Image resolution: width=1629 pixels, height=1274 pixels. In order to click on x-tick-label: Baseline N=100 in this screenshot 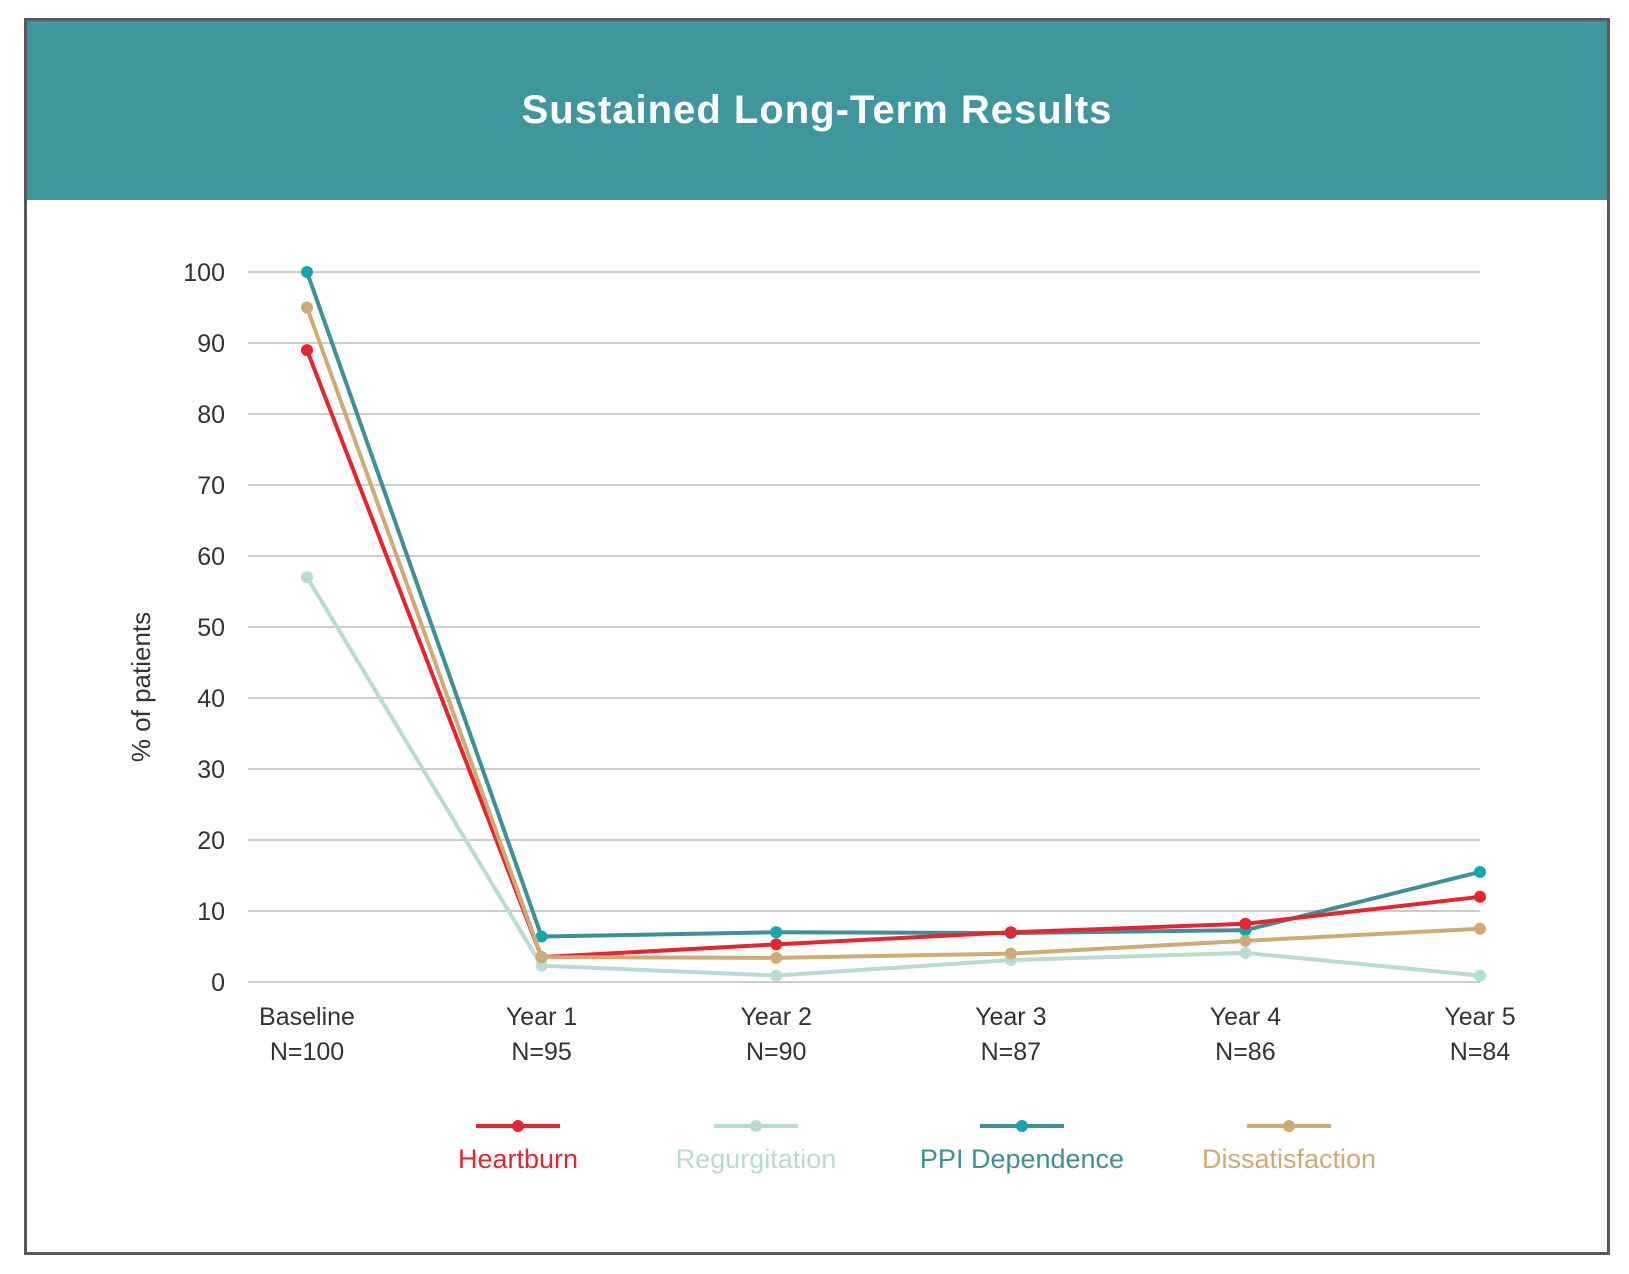, I will do `click(307, 1034)`.